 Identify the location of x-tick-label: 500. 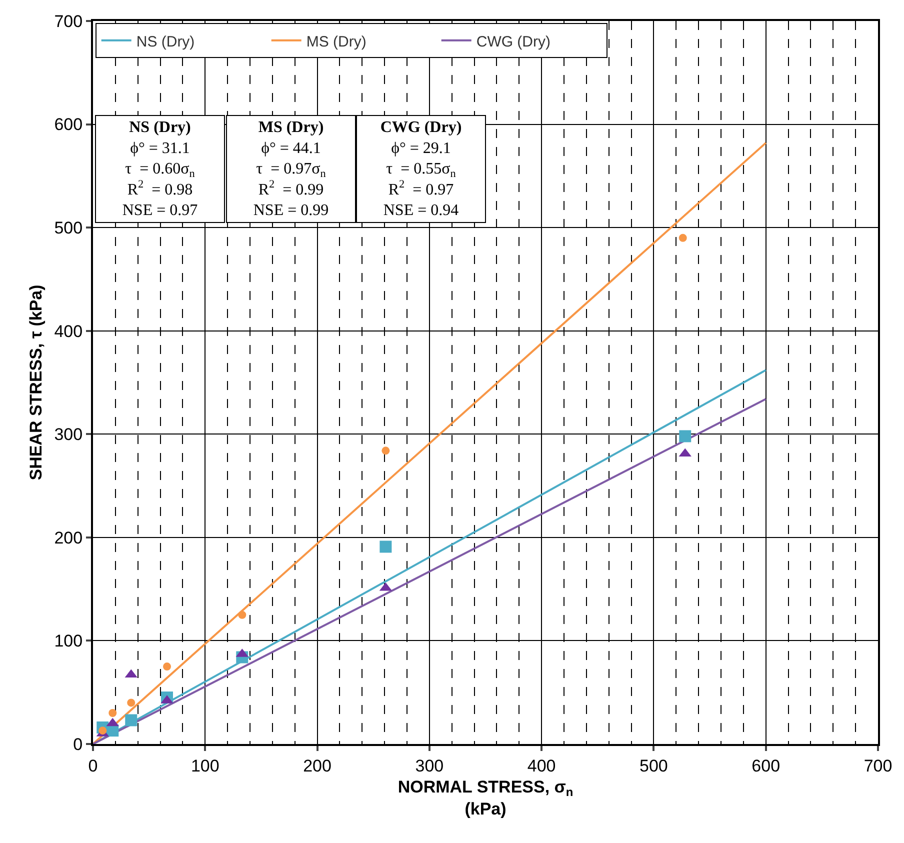
(654, 766).